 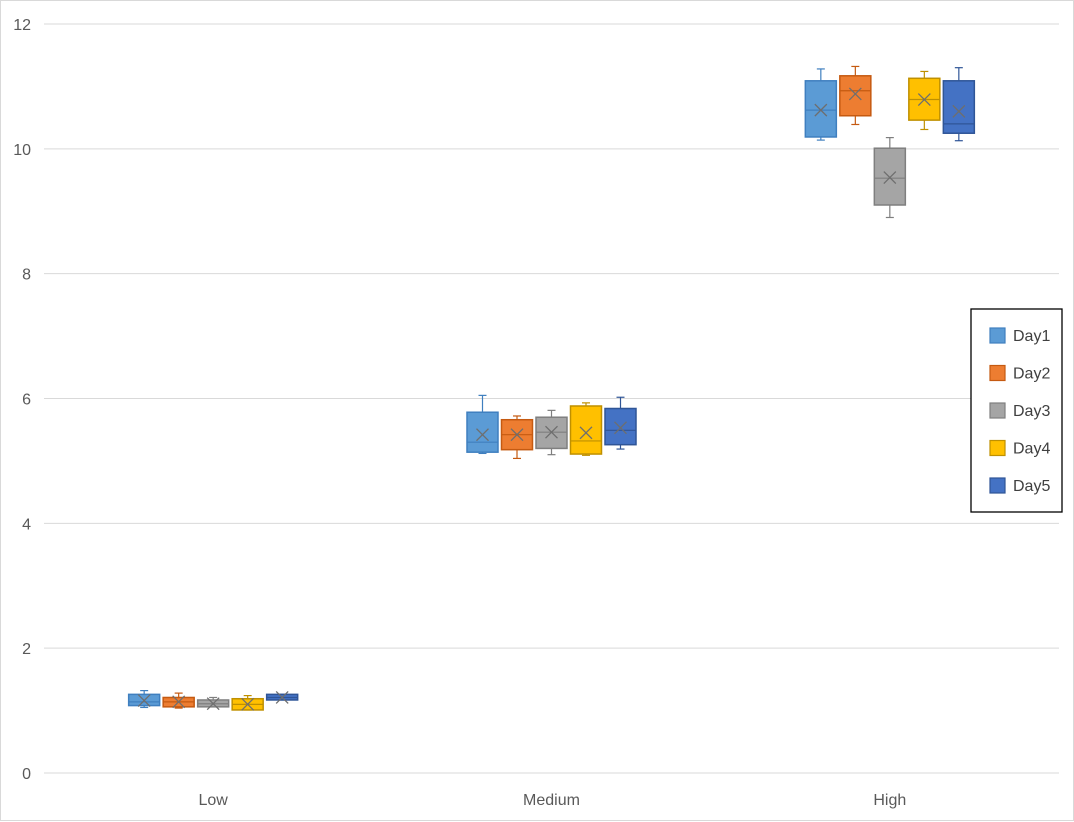 I want to click on legend-item-day5: Day5, so click(x=1019, y=486).